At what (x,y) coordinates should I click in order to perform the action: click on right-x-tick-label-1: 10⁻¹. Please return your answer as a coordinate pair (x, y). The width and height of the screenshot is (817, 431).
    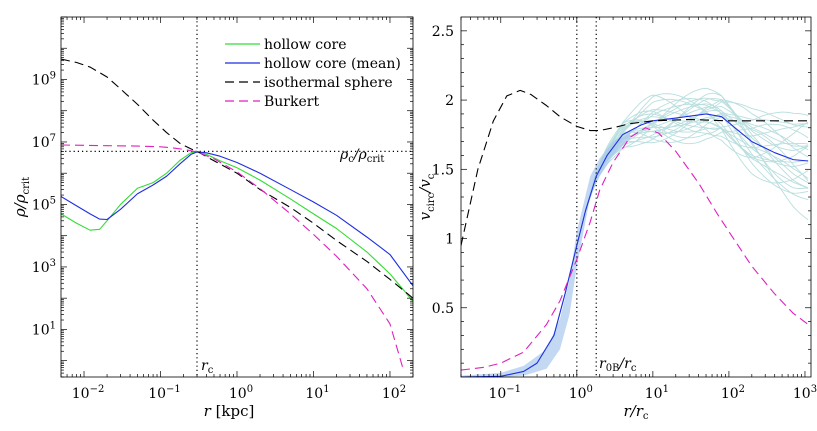
    Looking at the image, I should click on (504, 393).